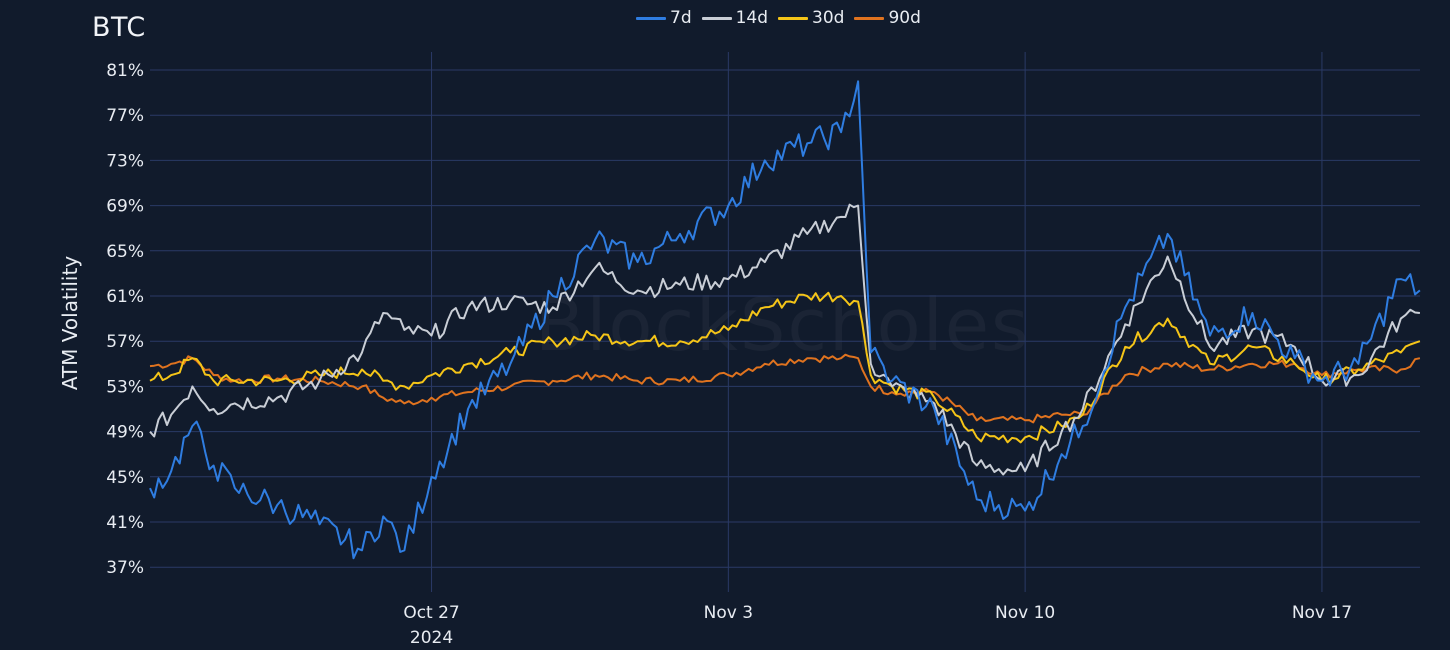 The width and height of the screenshot is (1450, 650). I want to click on y-tick-label: 73%, so click(125, 161).